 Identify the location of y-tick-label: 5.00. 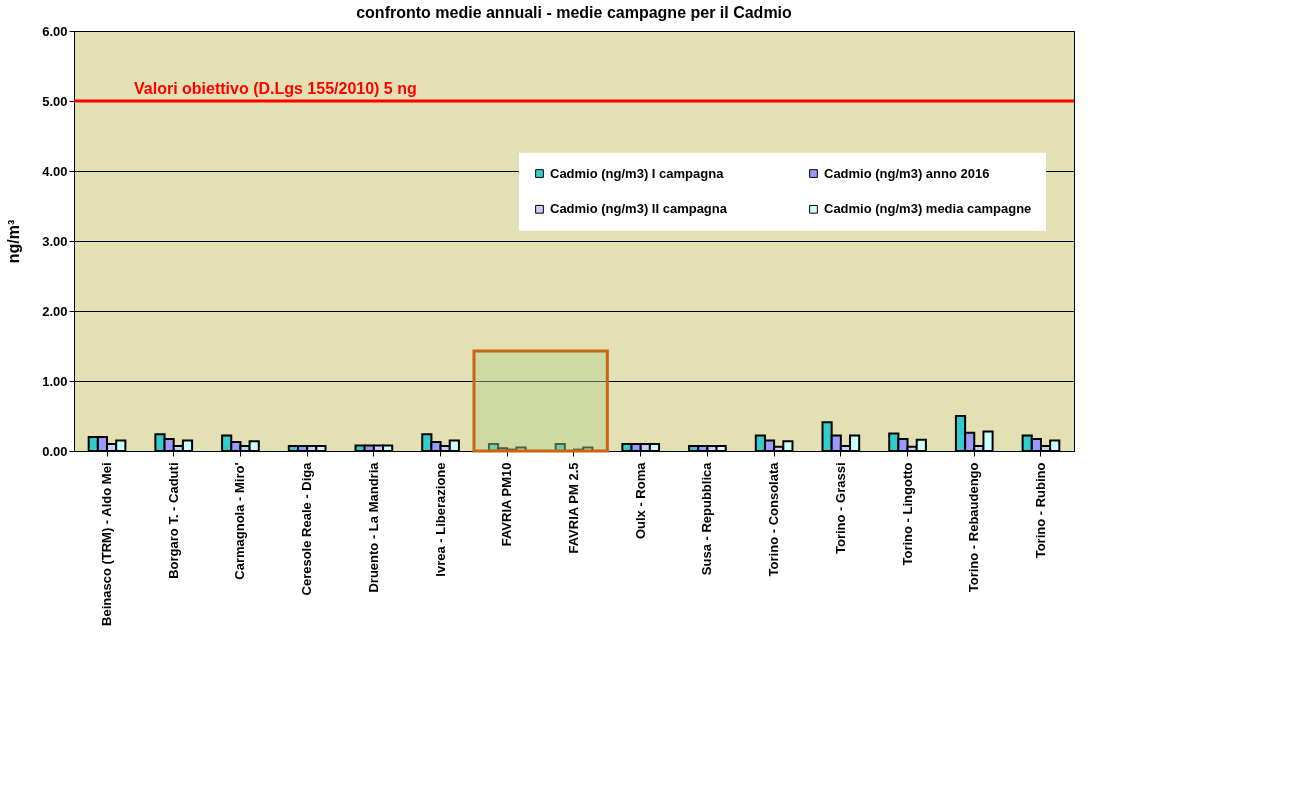
(55, 101).